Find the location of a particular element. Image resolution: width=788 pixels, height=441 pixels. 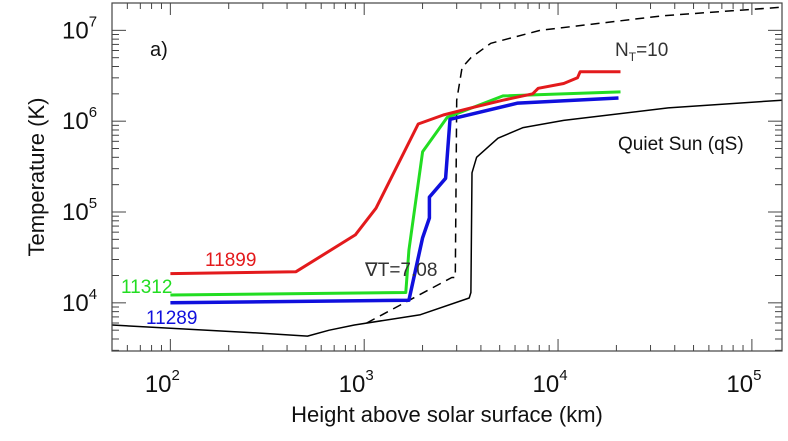

y-tick-exponent: 6 is located at coordinates (93, 112).